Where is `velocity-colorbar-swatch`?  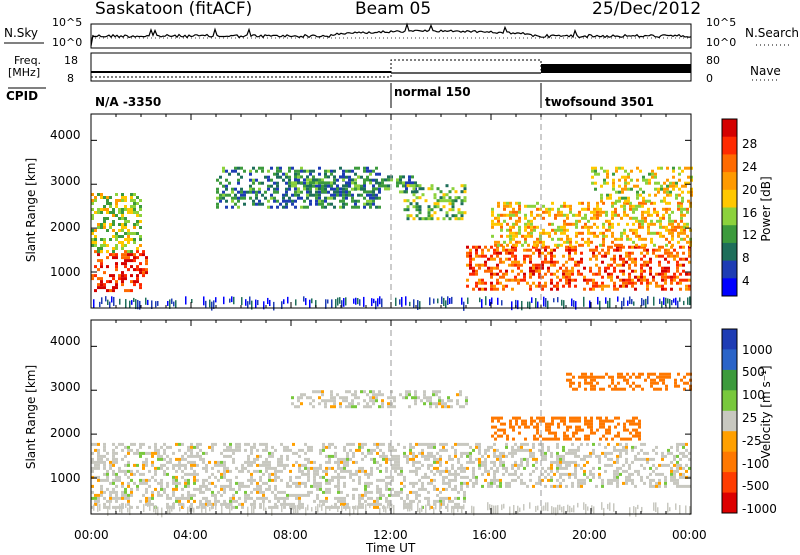
velocity-colorbar-swatch is located at coordinates (729, 462).